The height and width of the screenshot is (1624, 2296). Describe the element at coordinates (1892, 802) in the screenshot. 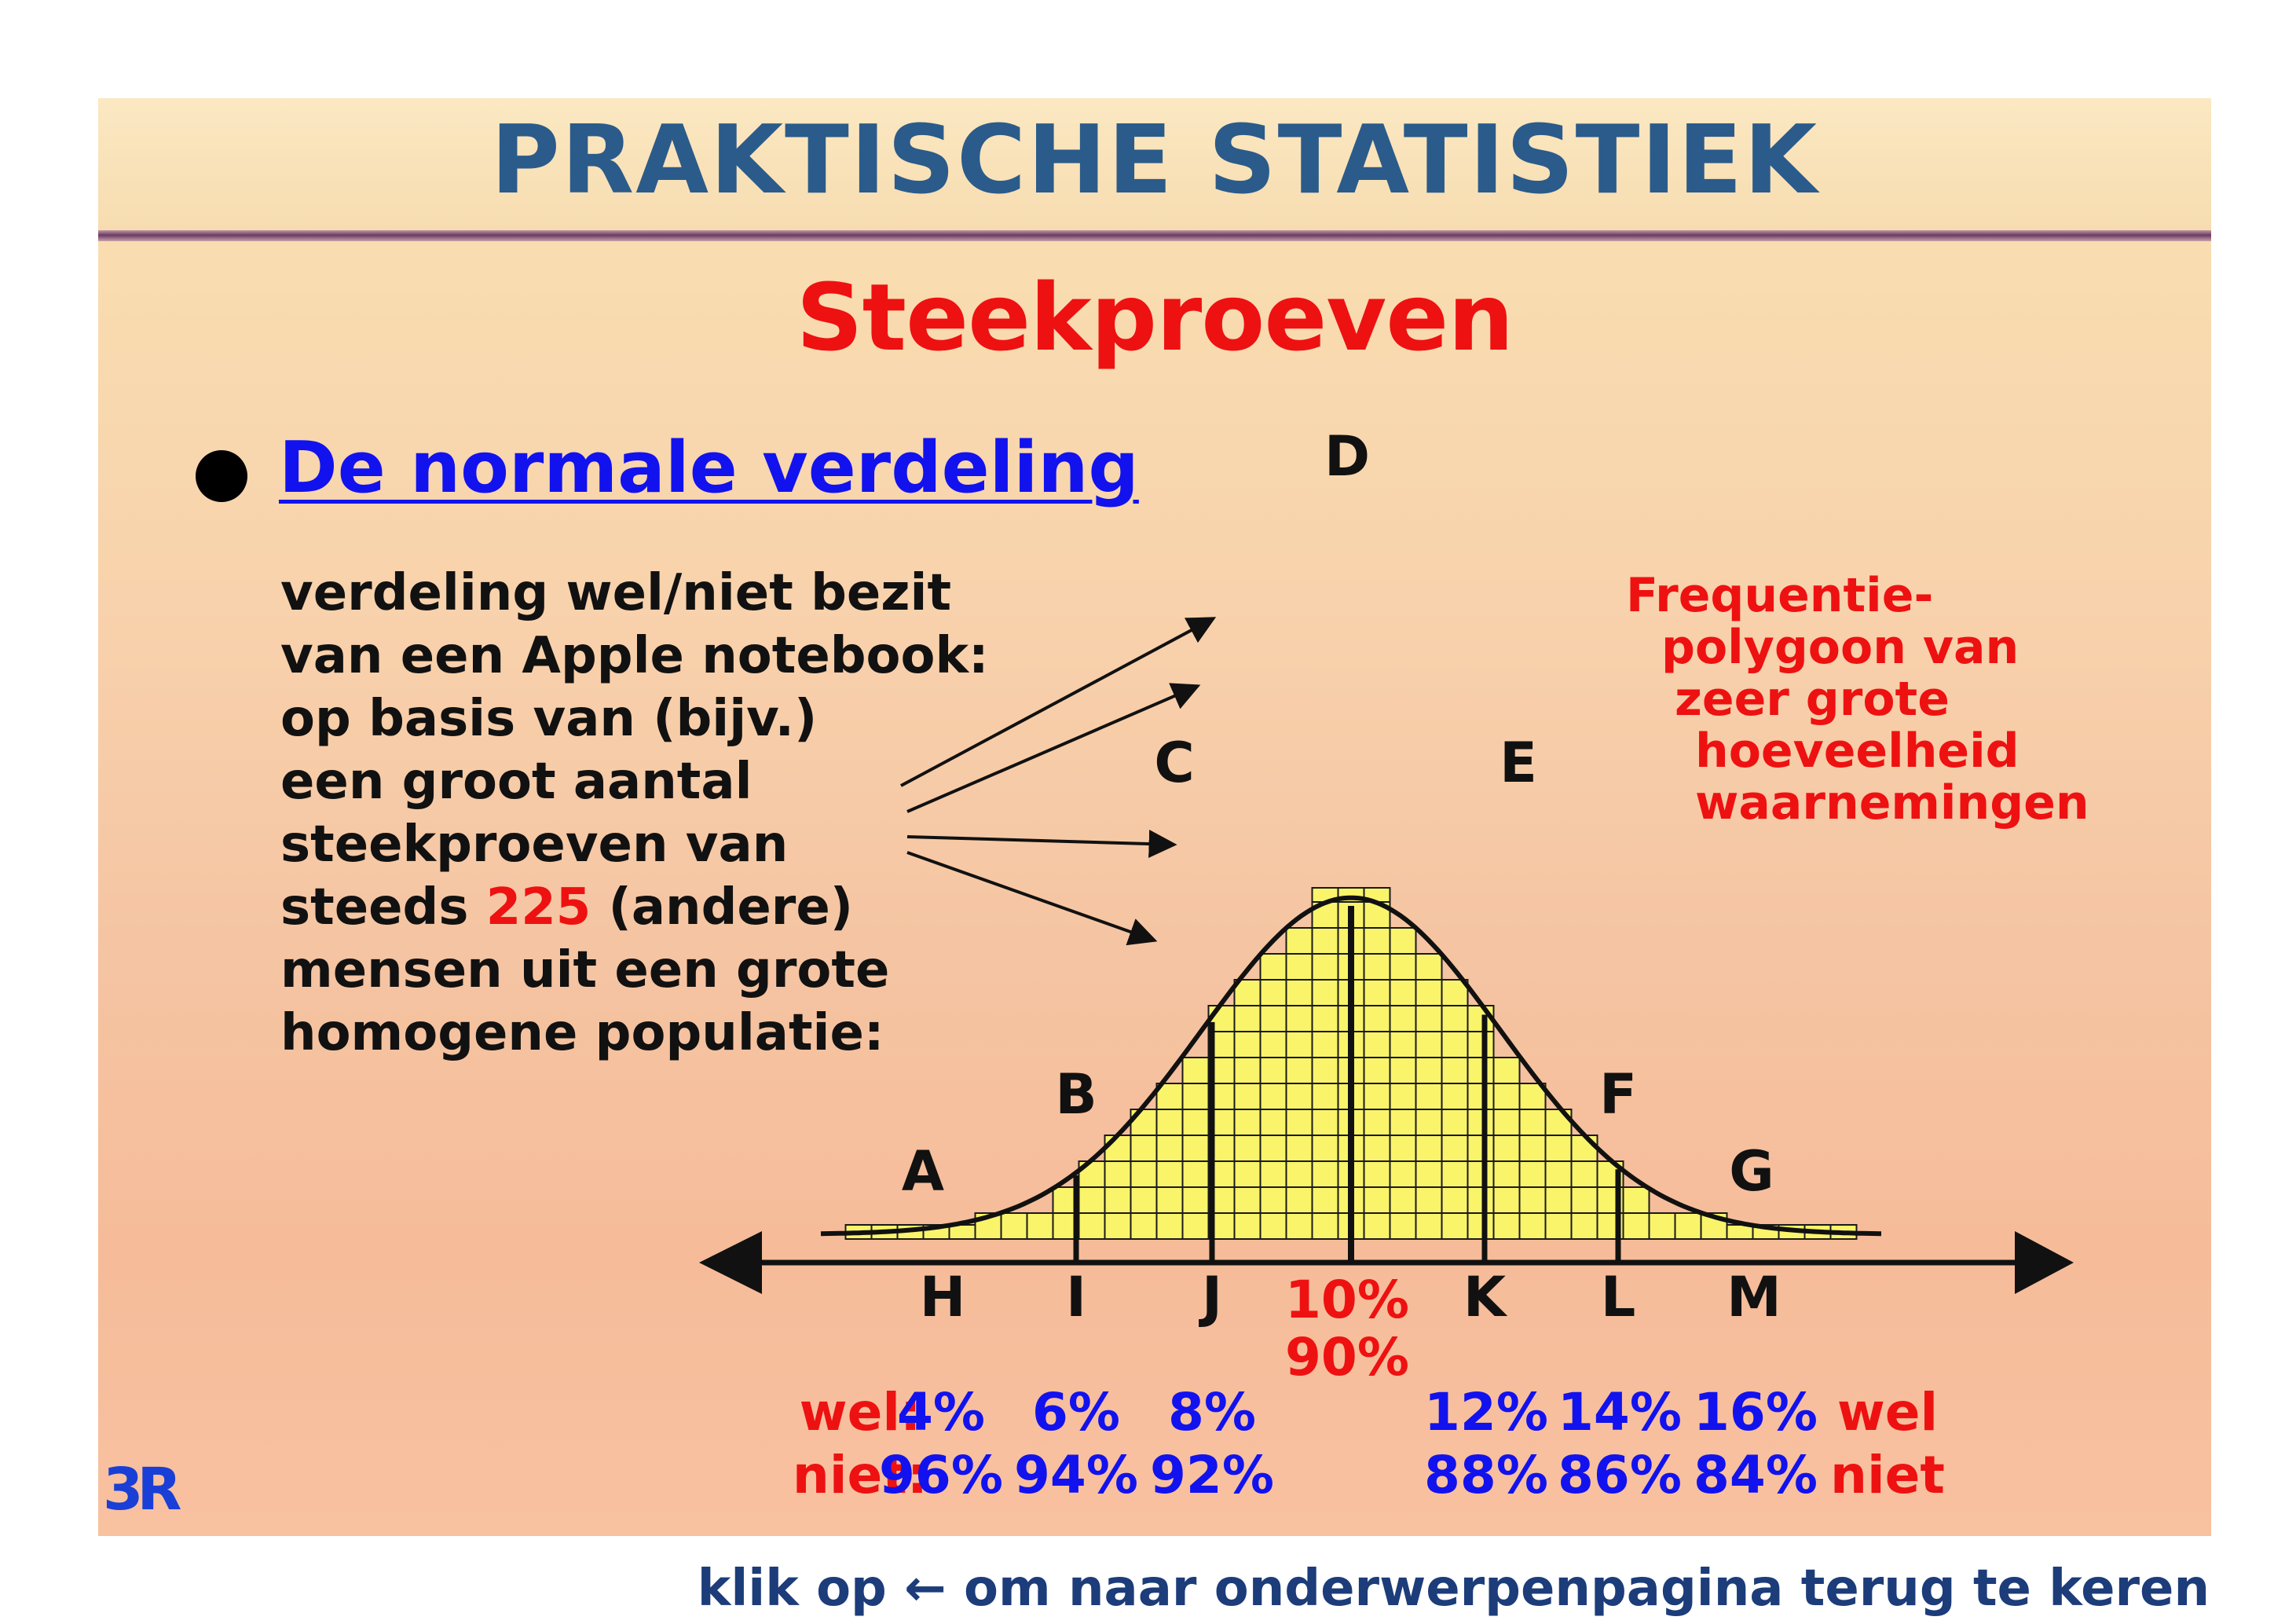

I see `annotation-line: waarnemingen` at that location.